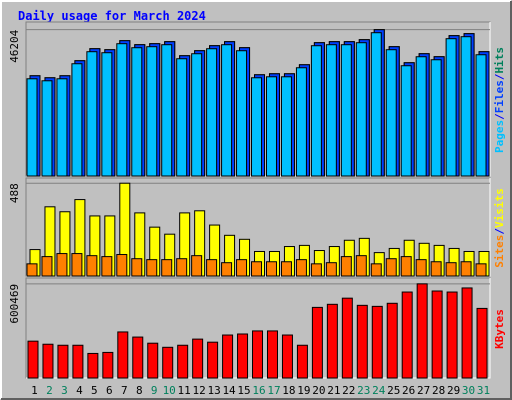  Describe the element at coordinates (14, 193) in the screenshot. I see `y-tick-label: 488` at that location.